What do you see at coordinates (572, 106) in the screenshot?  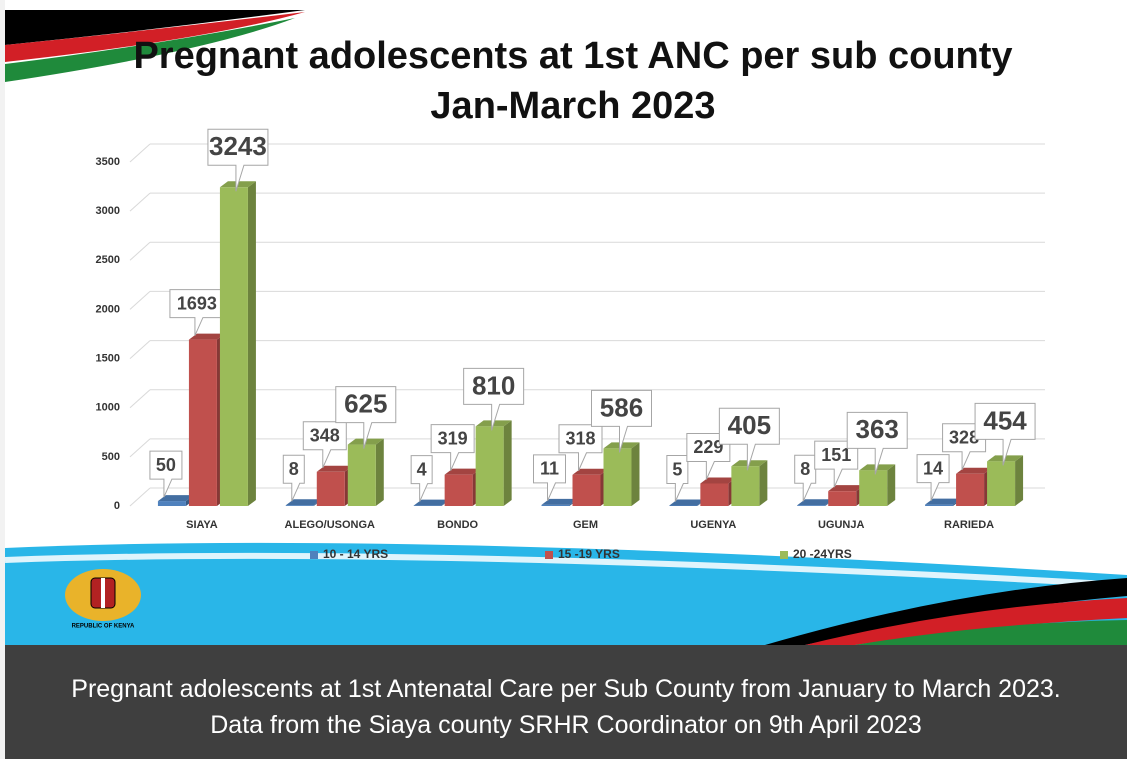 I see `chart-subtitle: Jan-March 2023` at bounding box center [572, 106].